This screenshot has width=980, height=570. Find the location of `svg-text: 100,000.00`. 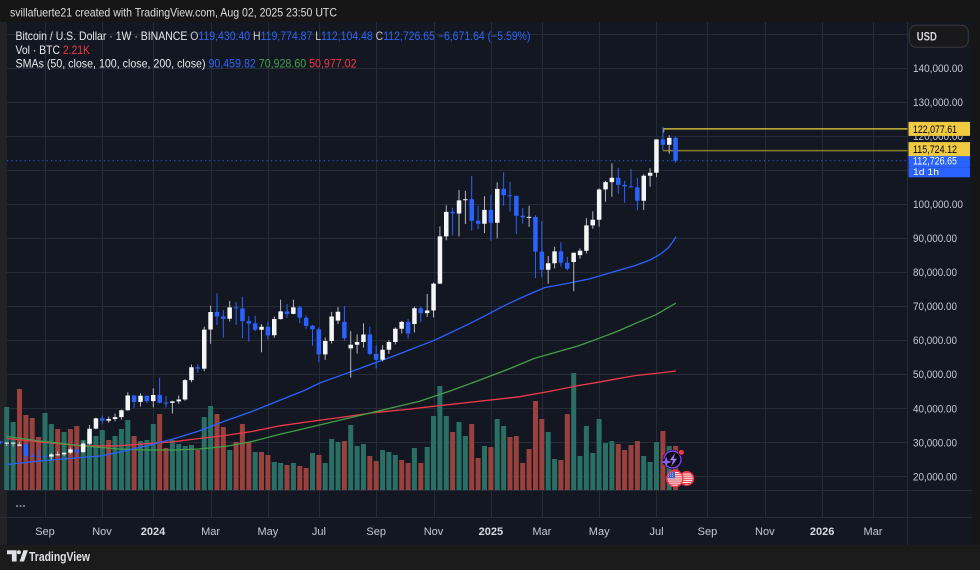

svg-text: 100,000.00 is located at coordinates (938, 205).